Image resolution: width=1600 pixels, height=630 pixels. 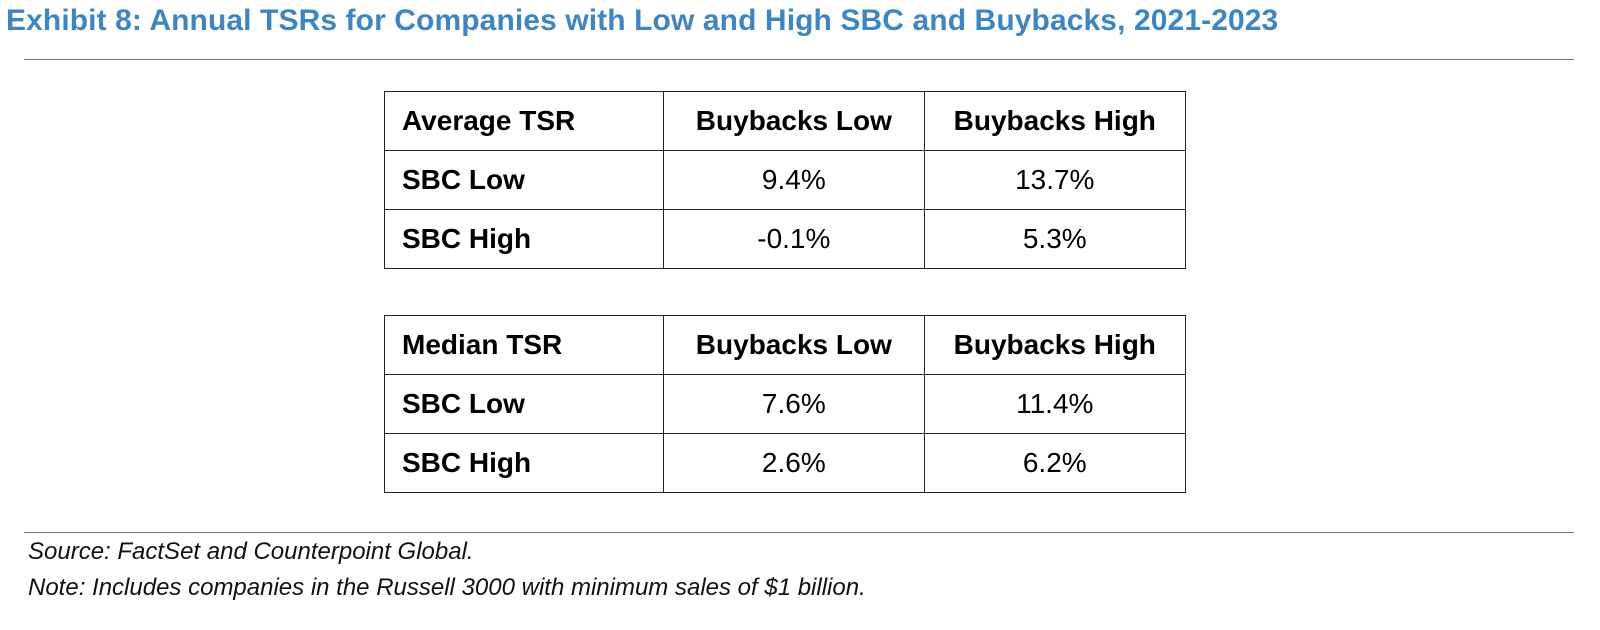 What do you see at coordinates (1055, 404) in the screenshot?
I see `table-cell: 11.4%` at bounding box center [1055, 404].